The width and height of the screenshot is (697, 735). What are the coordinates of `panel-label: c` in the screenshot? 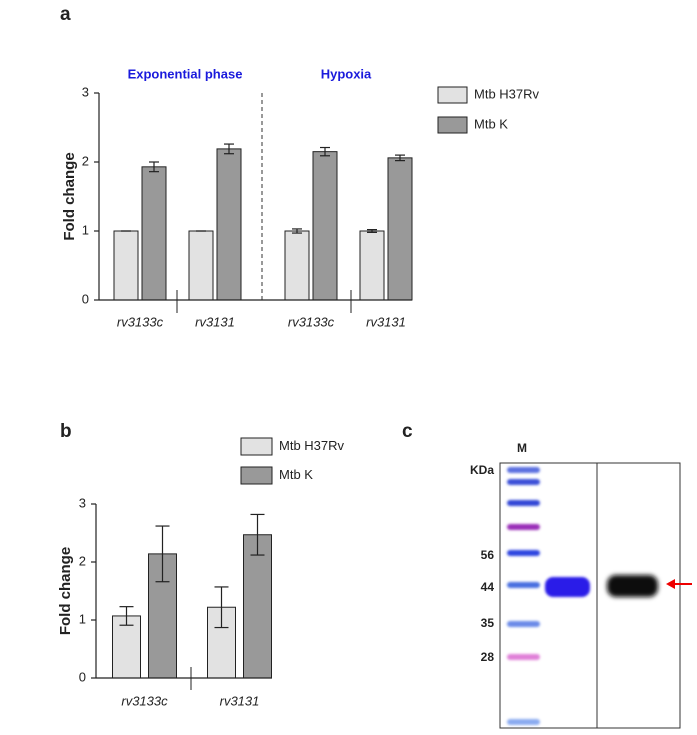 It's located at (407, 431).